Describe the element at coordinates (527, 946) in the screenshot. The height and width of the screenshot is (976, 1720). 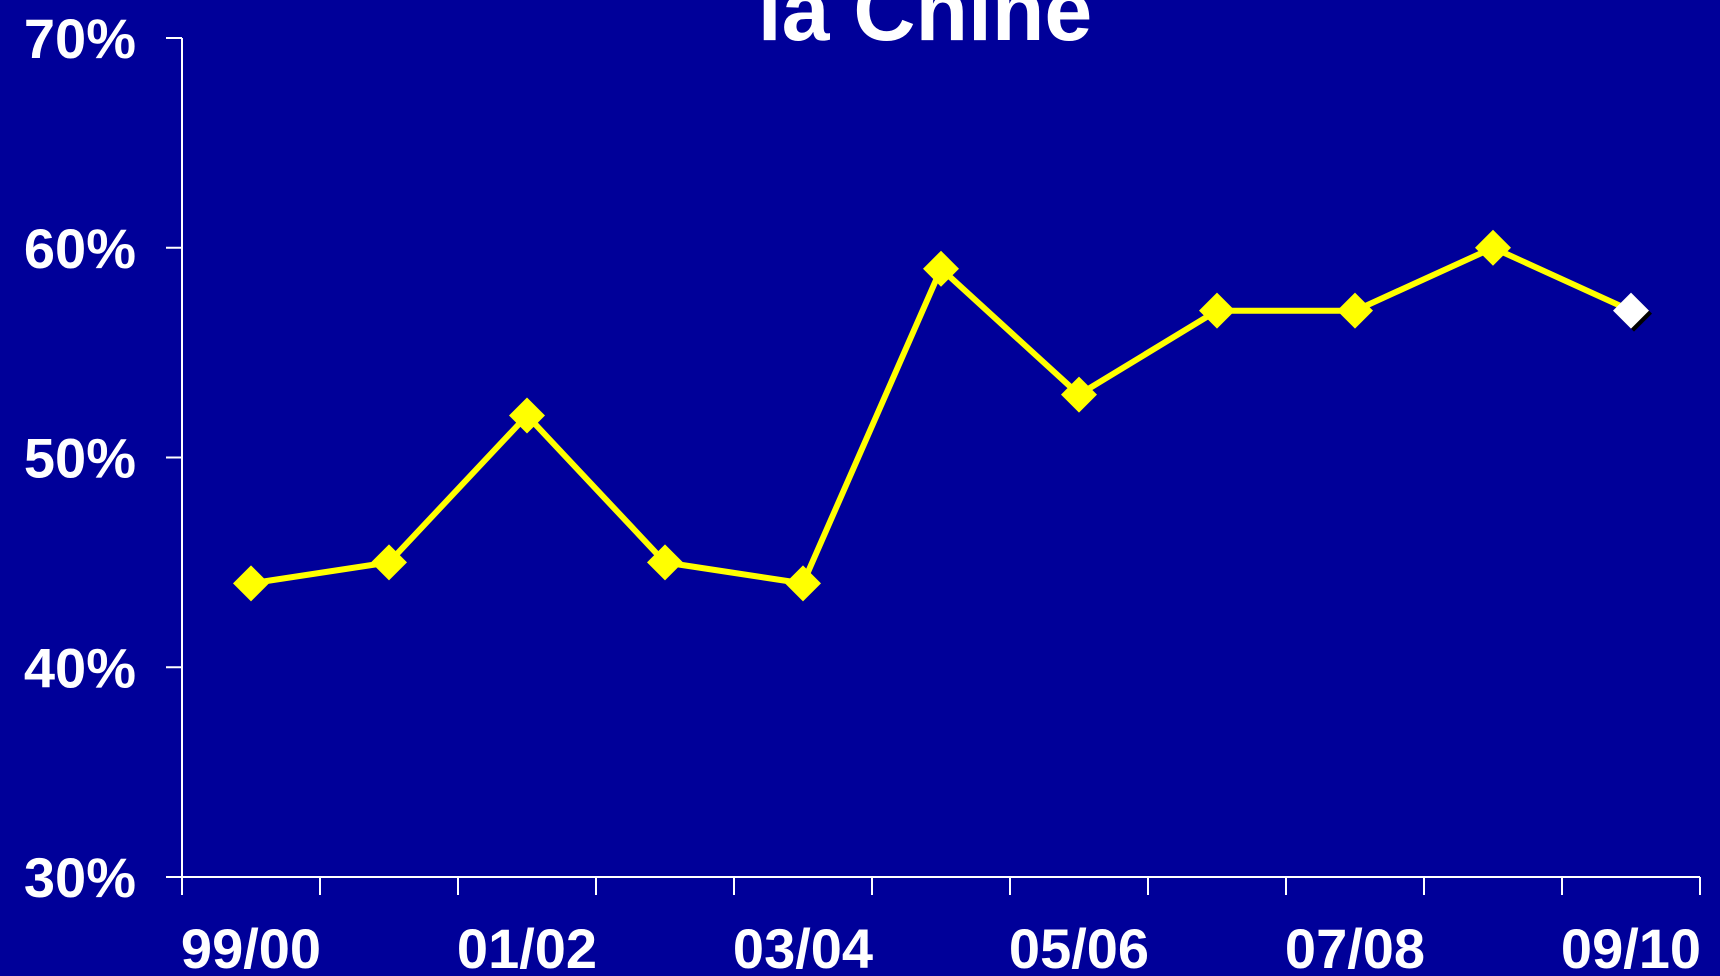
I see `x-tick-label: 01/02` at that location.